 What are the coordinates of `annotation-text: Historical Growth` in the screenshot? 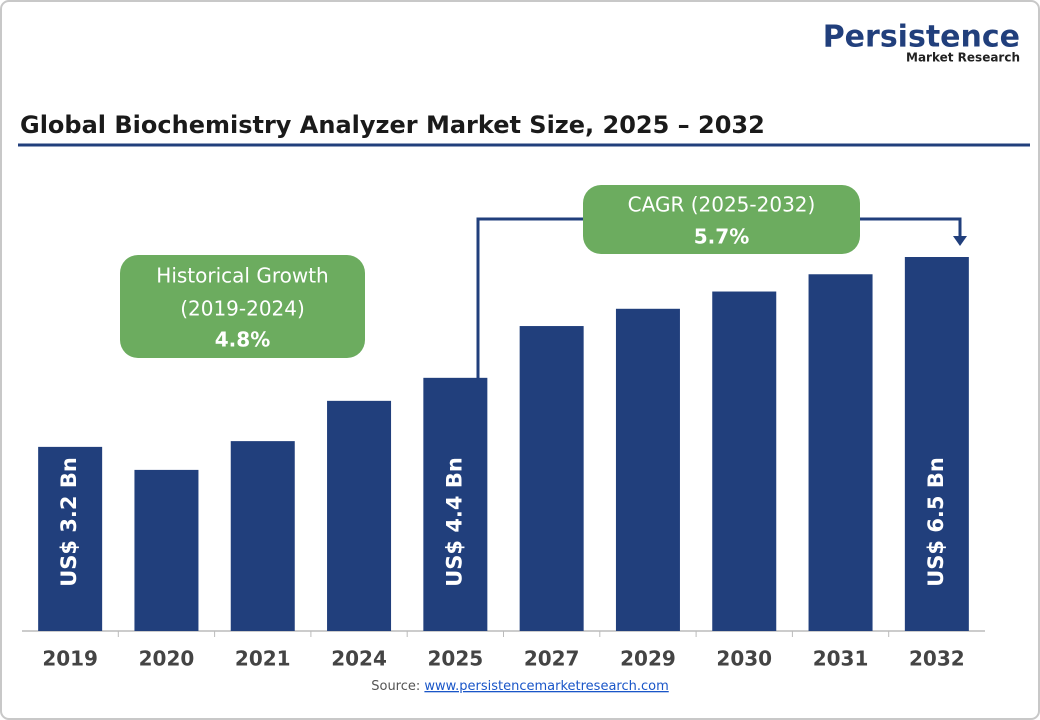 It's located at (242, 276).